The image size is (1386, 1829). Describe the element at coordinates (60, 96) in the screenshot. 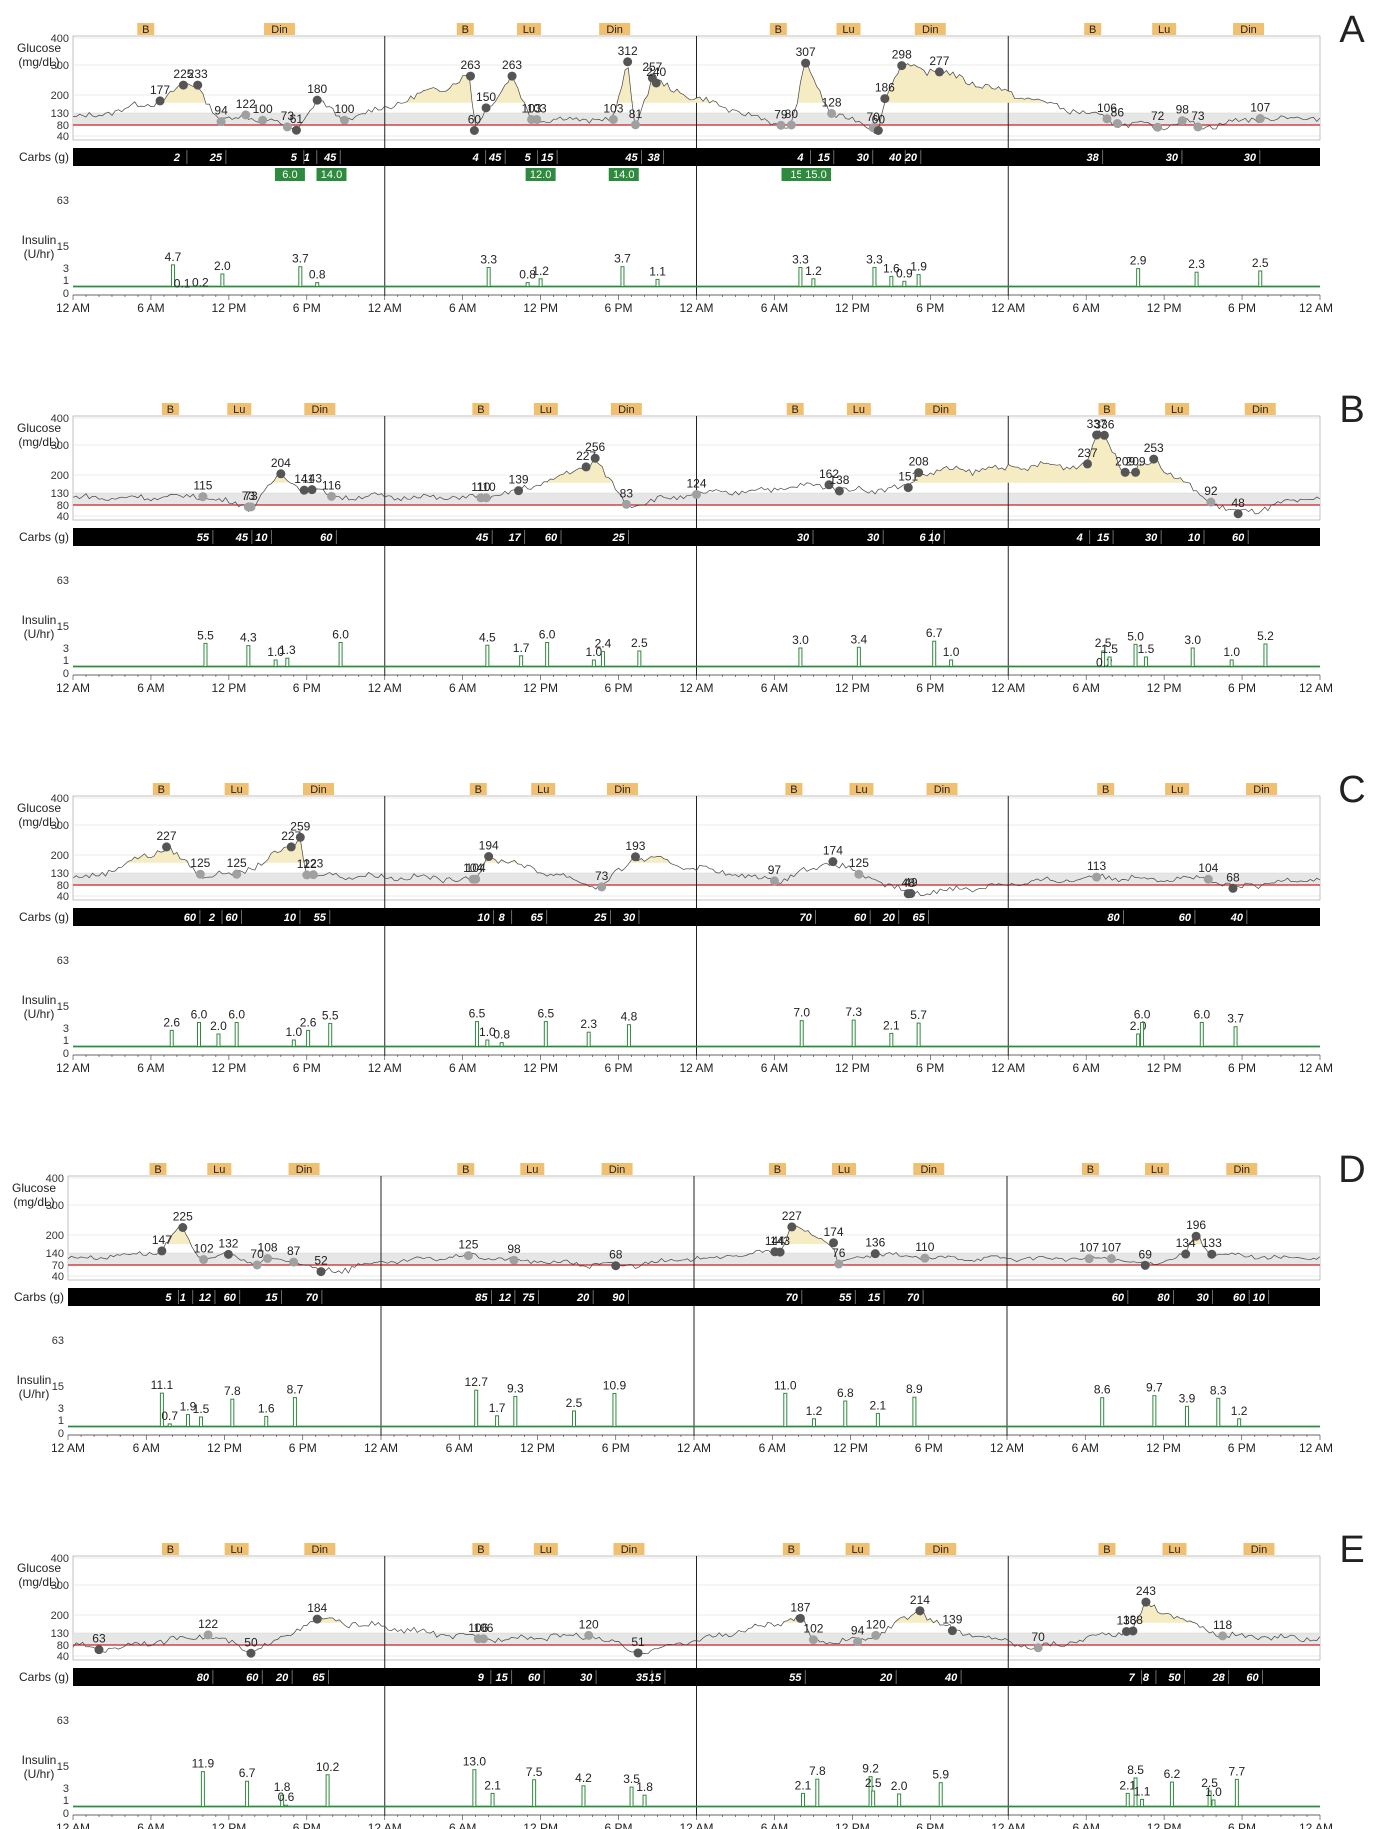

I see `glucose-tick-label: 200` at that location.